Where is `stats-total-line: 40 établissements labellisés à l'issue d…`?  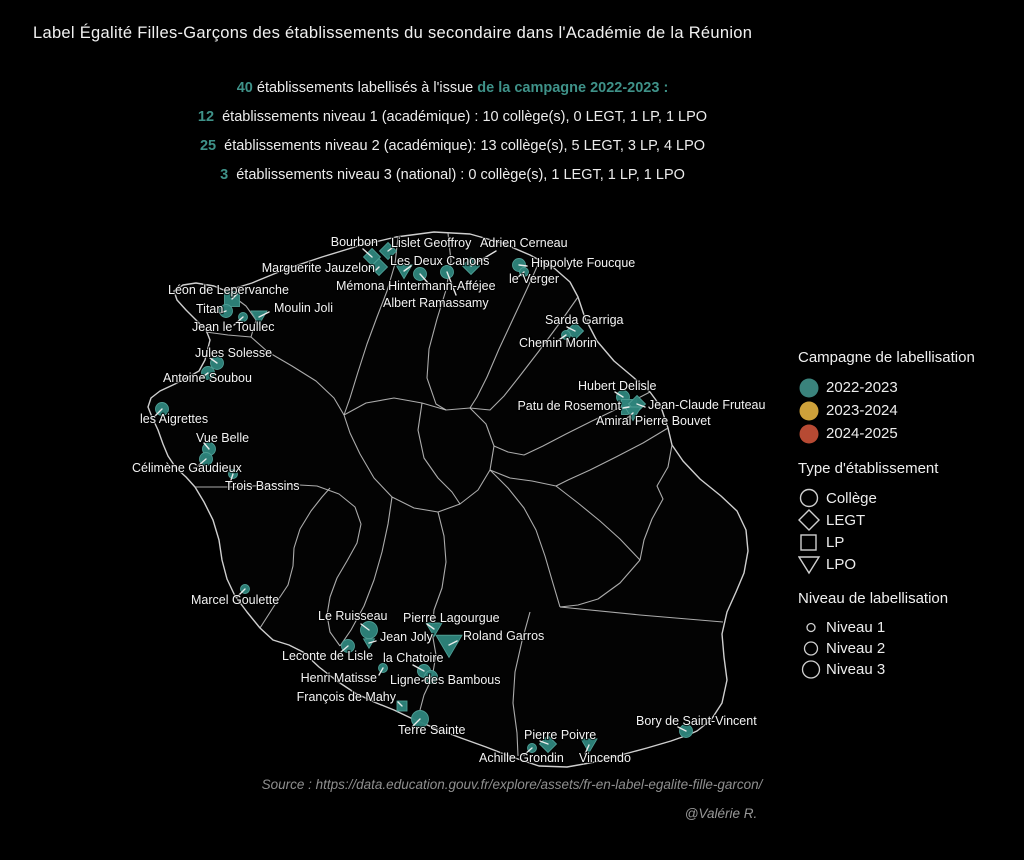 stats-total-line: 40 établissements labellisés à l'issue d… is located at coordinates (452, 88).